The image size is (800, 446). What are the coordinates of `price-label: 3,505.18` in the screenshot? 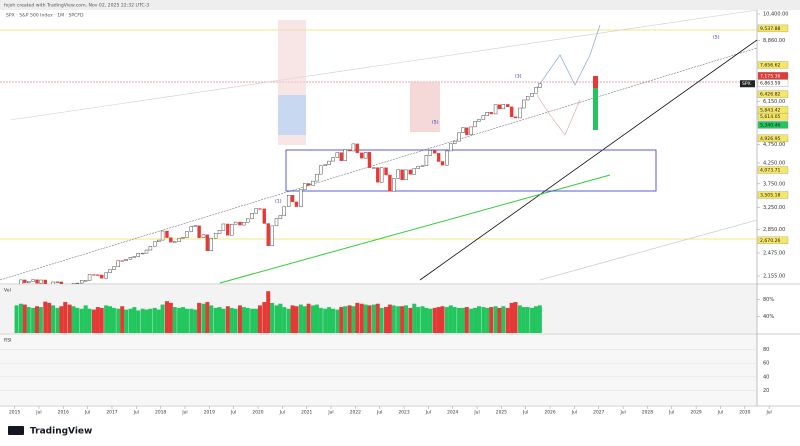 It's located at (770, 196).